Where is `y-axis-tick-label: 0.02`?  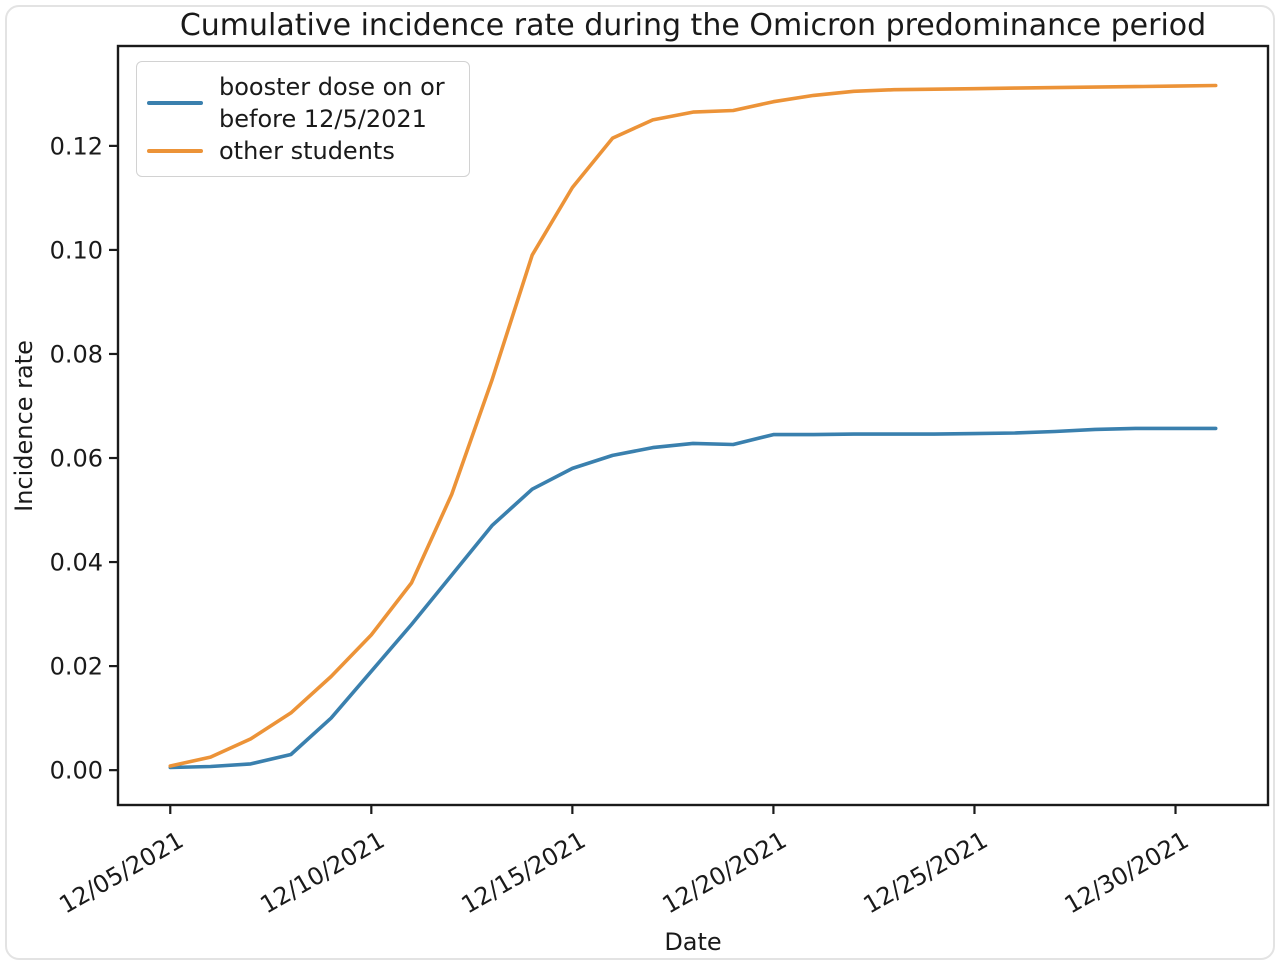 y-axis-tick-label: 0.02 is located at coordinates (76, 667).